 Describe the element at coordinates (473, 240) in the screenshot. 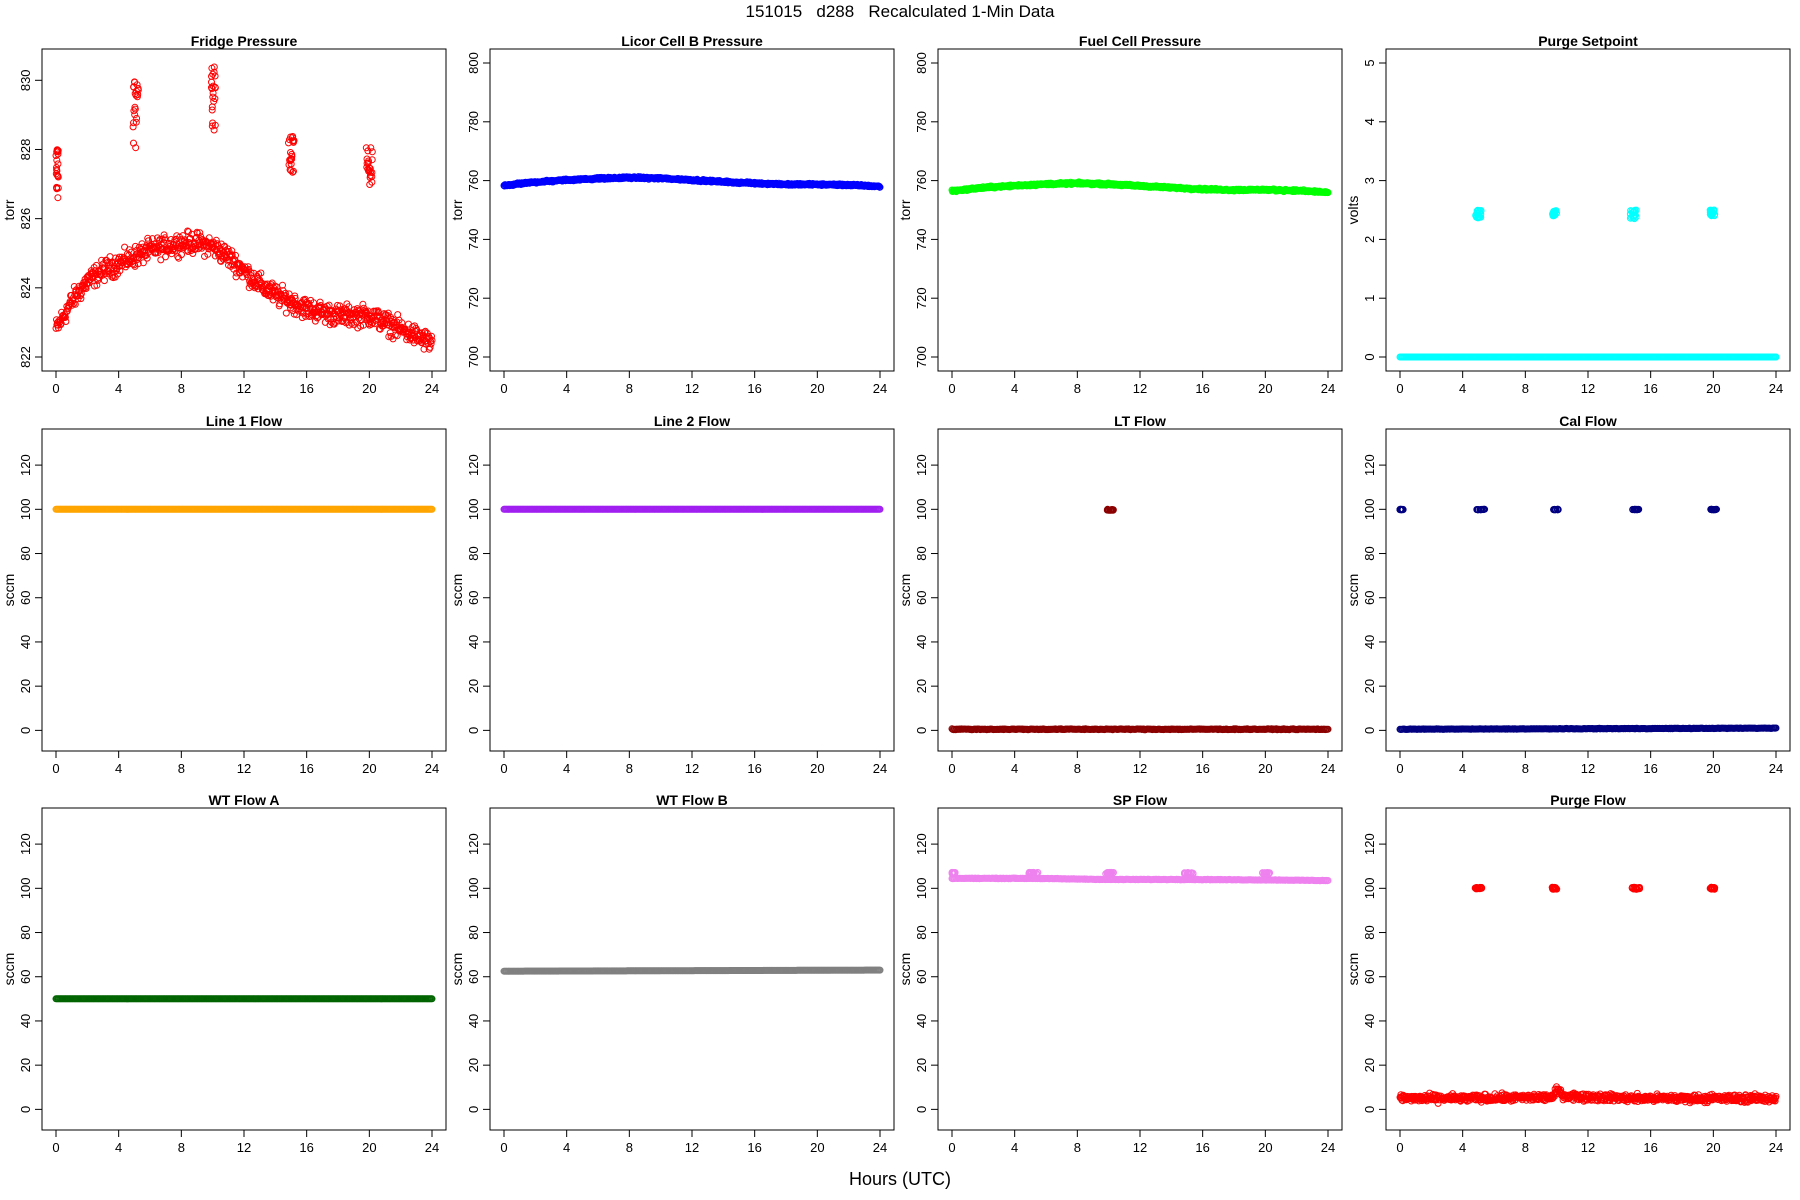

I see `licor-cell-b-pressure-y-tick-label: 740` at that location.